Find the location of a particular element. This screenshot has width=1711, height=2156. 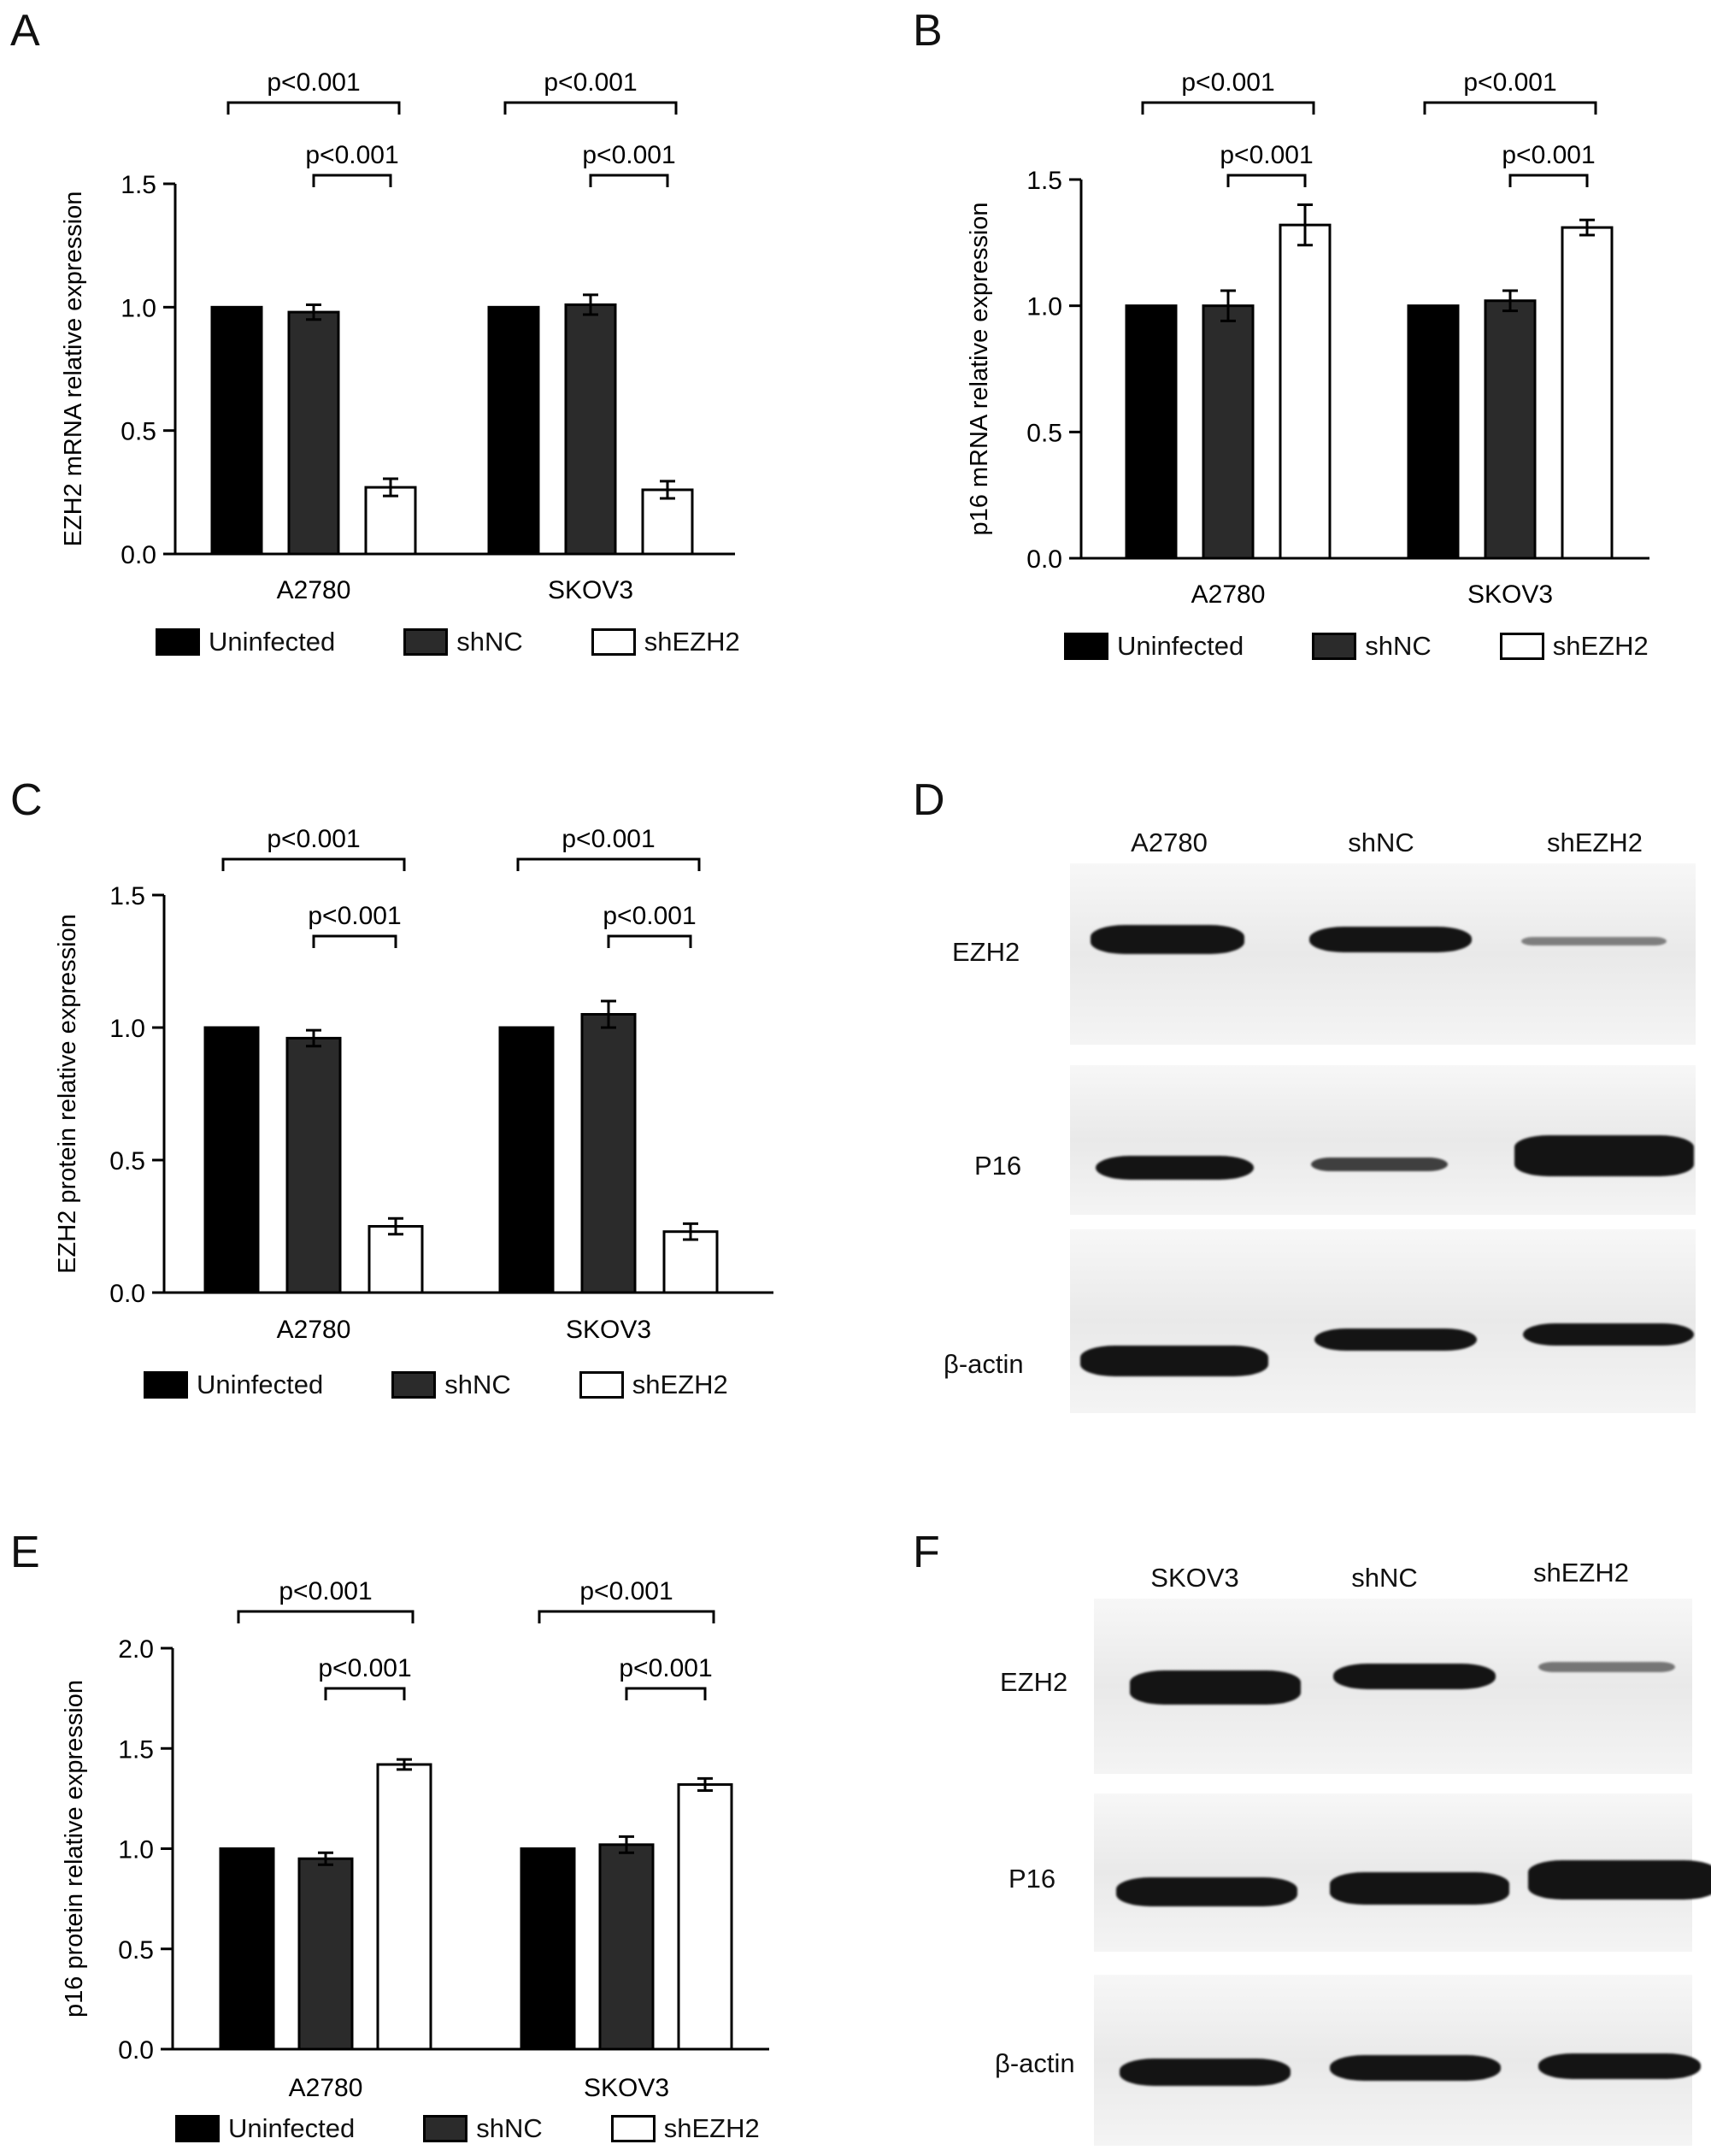

blot-row-label-ezh2: EZH2 is located at coordinates (986, 952).